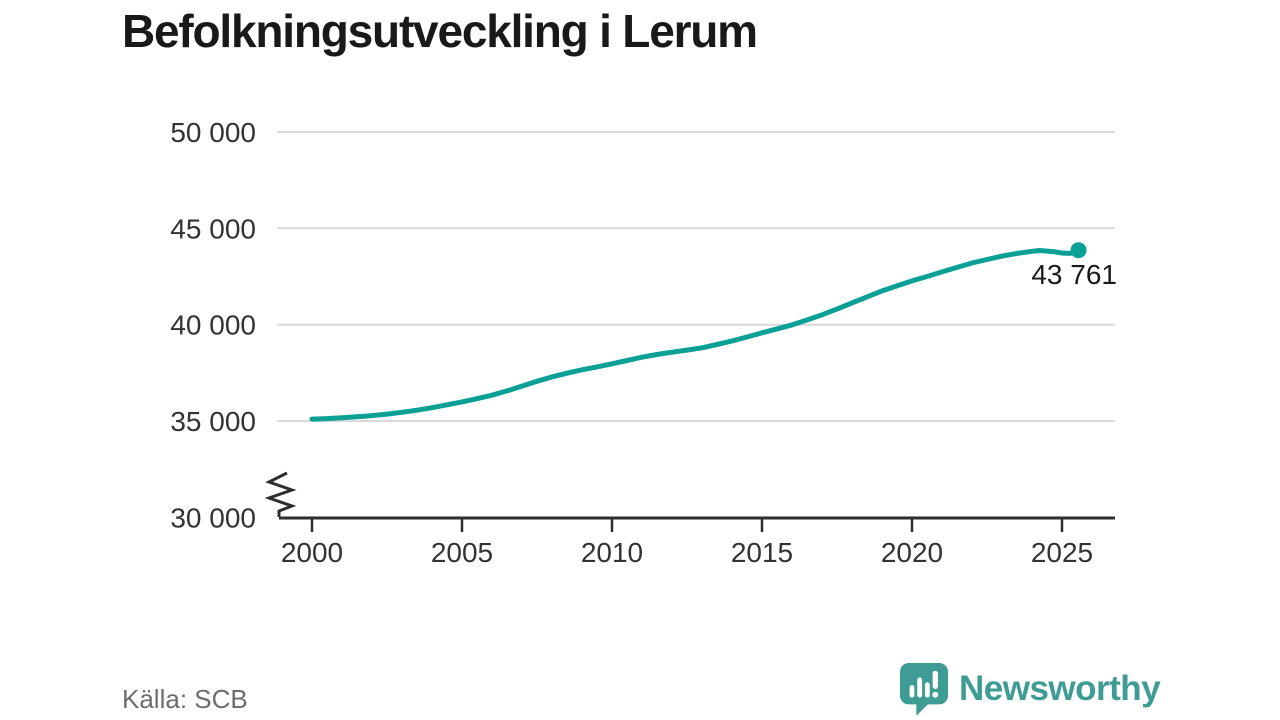 Image resolution: width=1280 pixels, height=720 pixels. I want to click on x-tick-label: 2005, so click(462, 552).